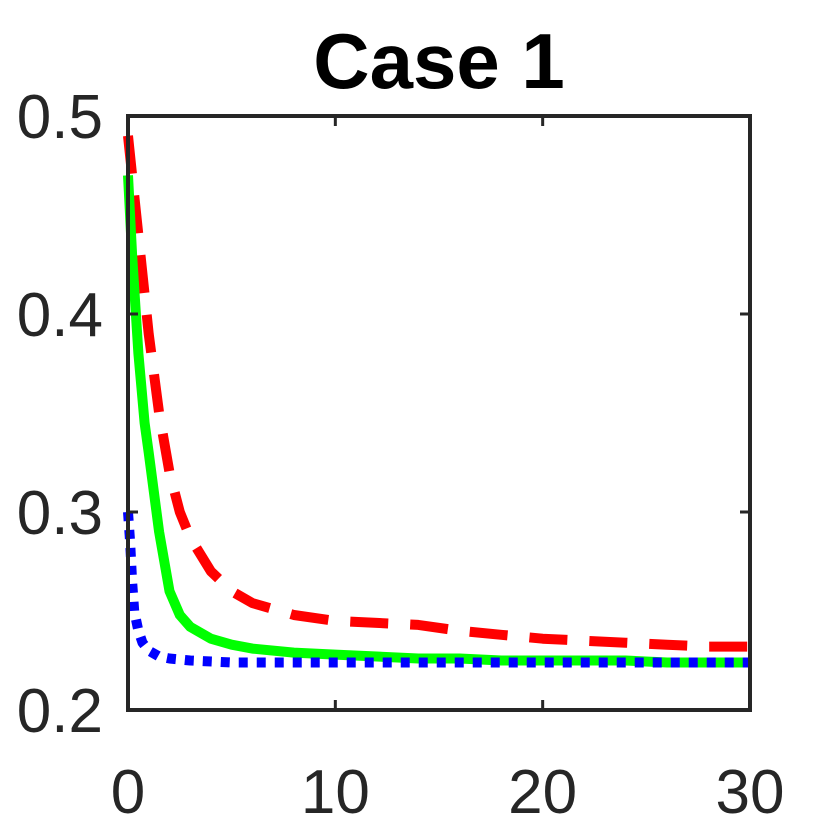 This screenshot has height=830, width=830. I want to click on y-tick-label: 0.4, so click(60, 315).